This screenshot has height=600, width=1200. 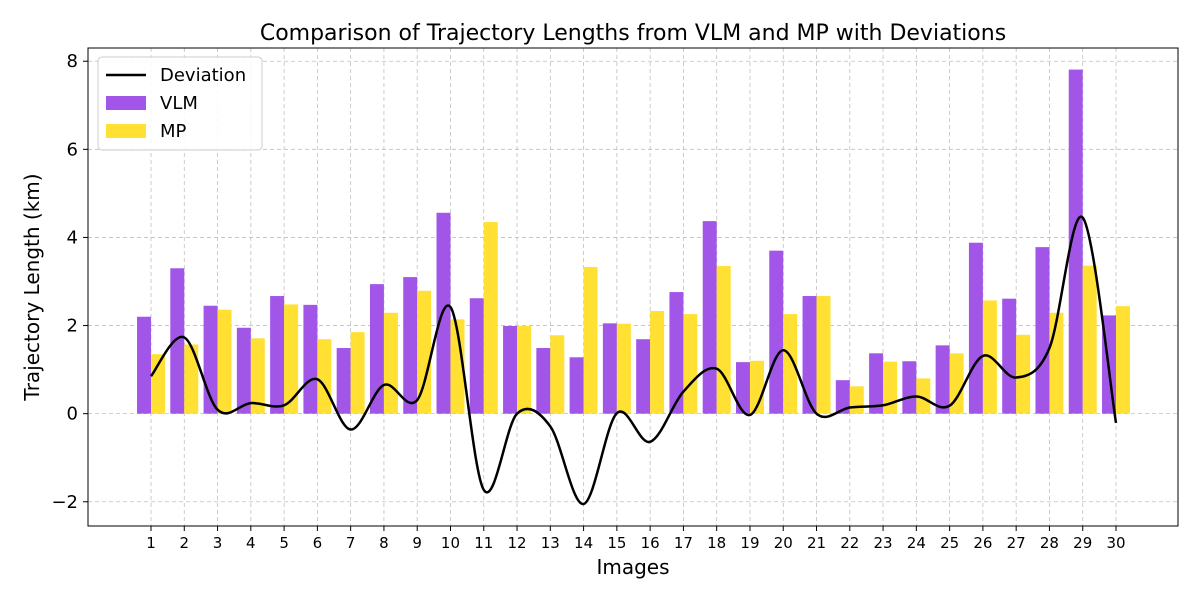 I want to click on x-axis-label: Images, so click(x=632, y=567).